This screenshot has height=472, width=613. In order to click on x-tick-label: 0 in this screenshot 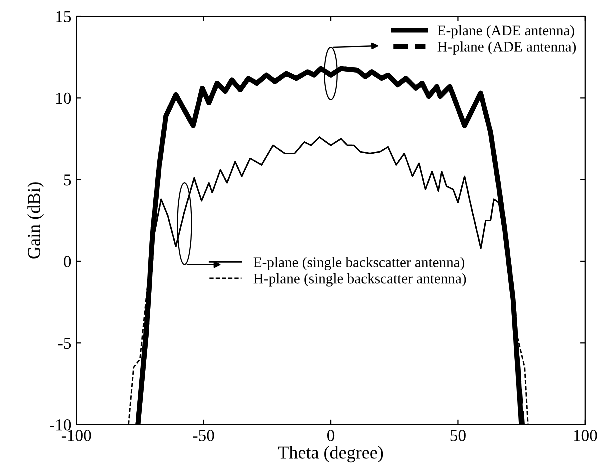, I will do `click(331, 436)`.